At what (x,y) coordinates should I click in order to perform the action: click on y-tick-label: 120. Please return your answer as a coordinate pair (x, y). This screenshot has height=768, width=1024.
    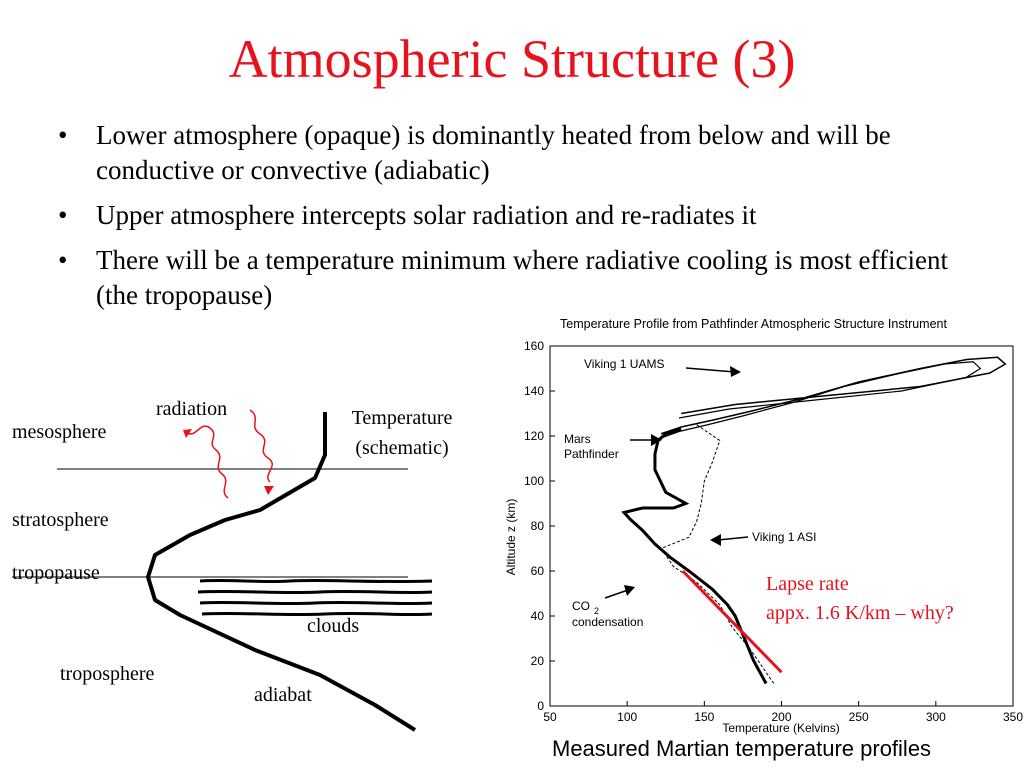
    Looking at the image, I should click on (534, 436).